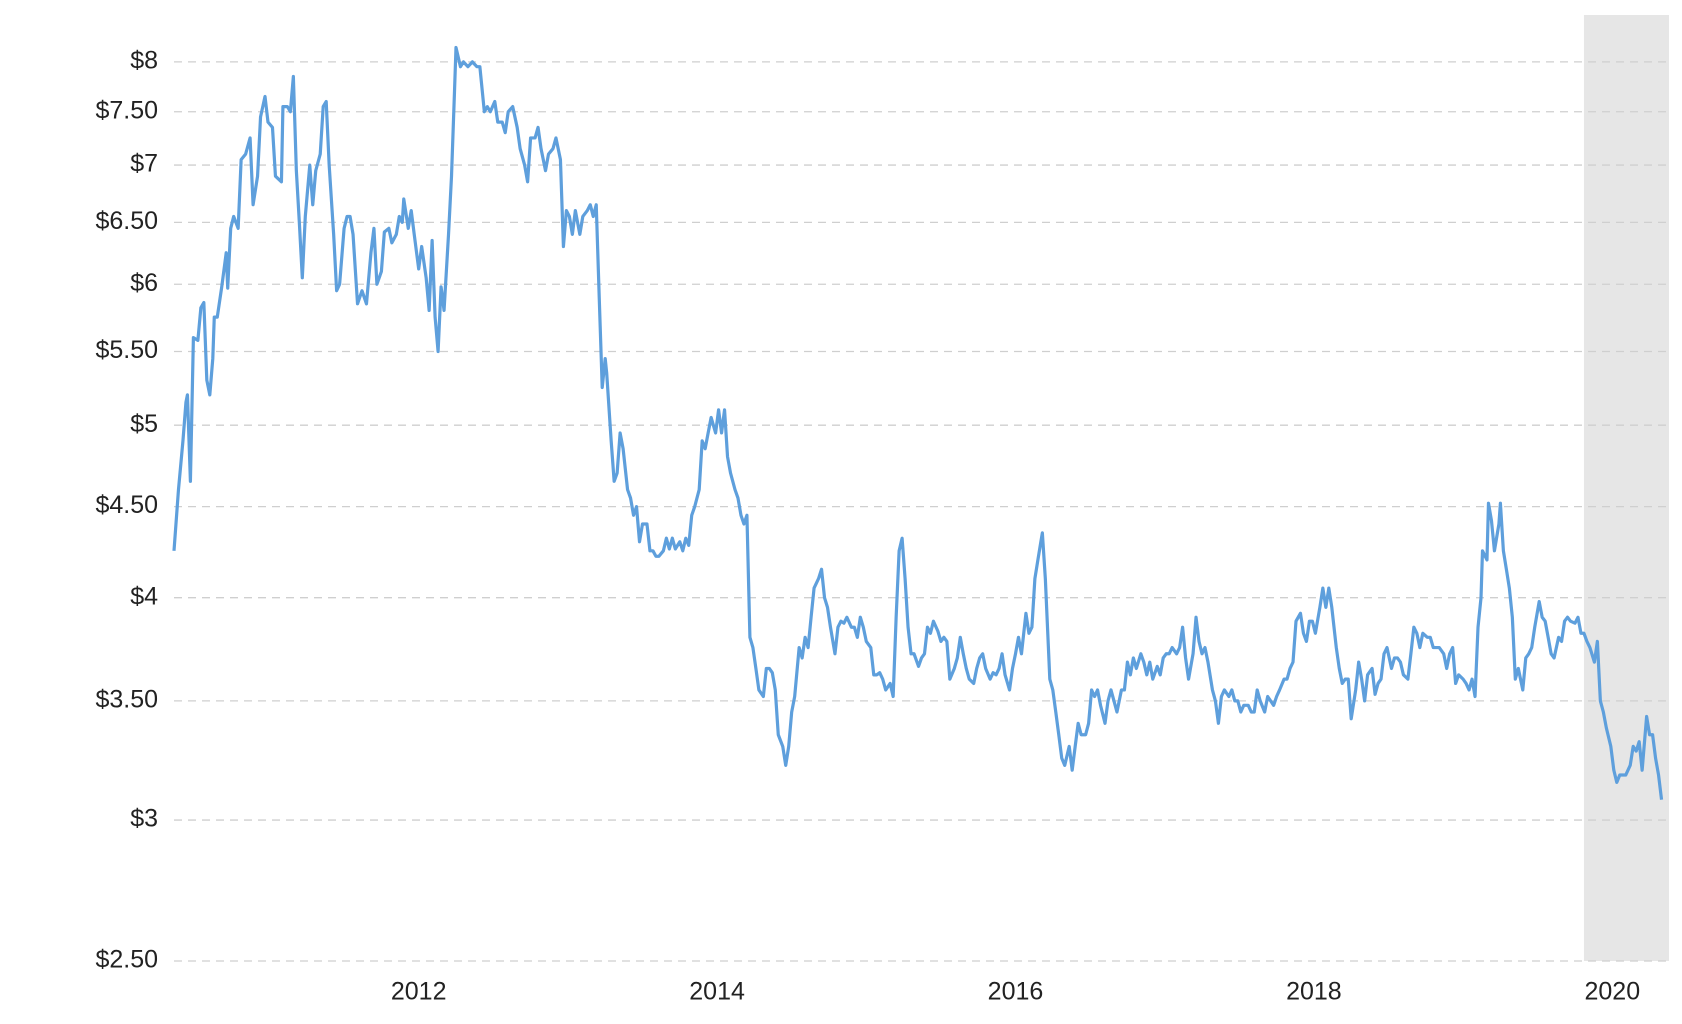 The image size is (1682, 1024). Describe the element at coordinates (126, 505) in the screenshot. I see `y-tick-label: $4.50` at that location.